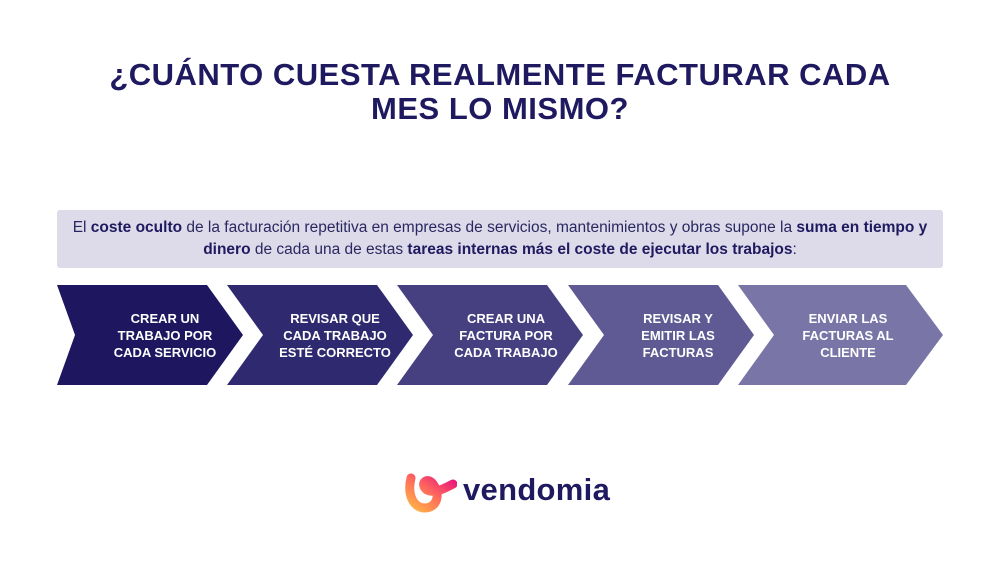 The height and width of the screenshot is (568, 1000). Describe the element at coordinates (848, 352) in the screenshot. I see `step-text: CLIENTE` at that location.